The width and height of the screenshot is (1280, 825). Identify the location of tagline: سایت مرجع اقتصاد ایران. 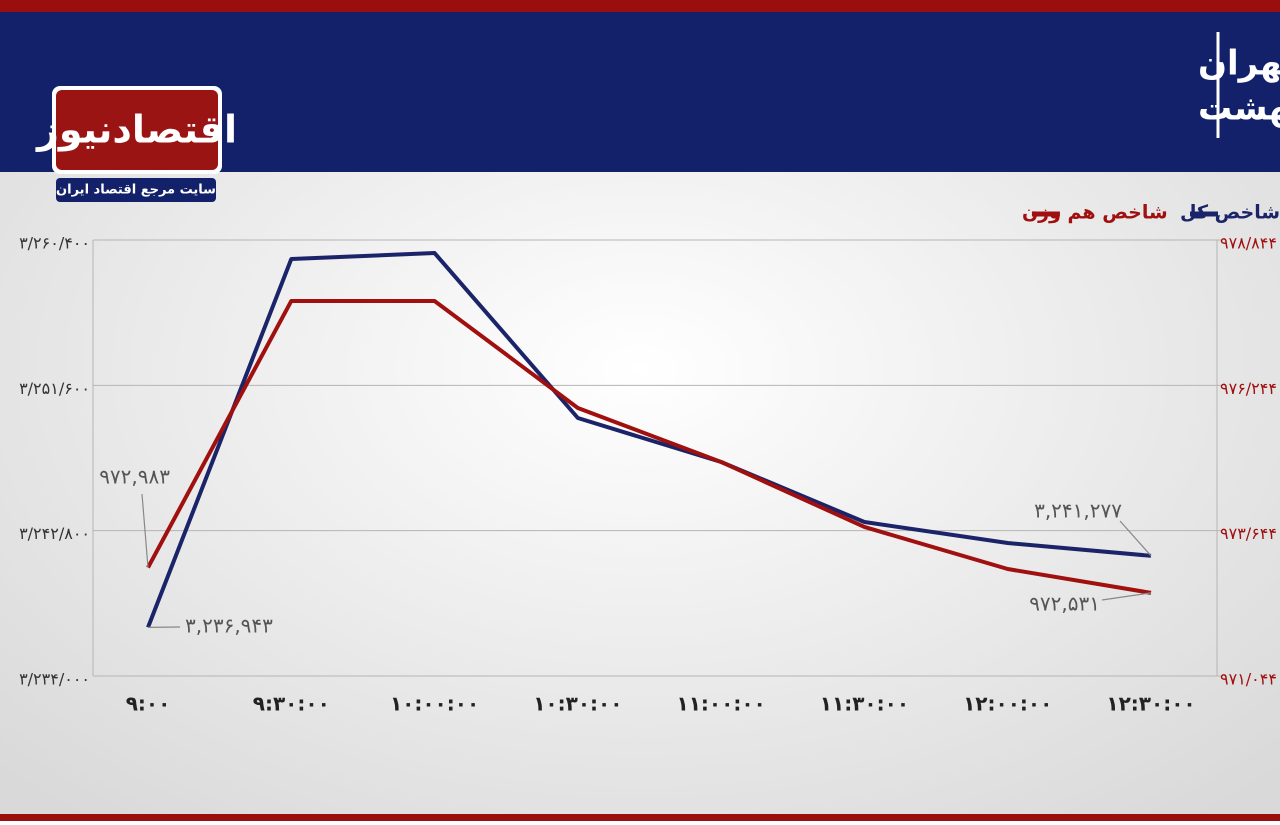
(136, 190).